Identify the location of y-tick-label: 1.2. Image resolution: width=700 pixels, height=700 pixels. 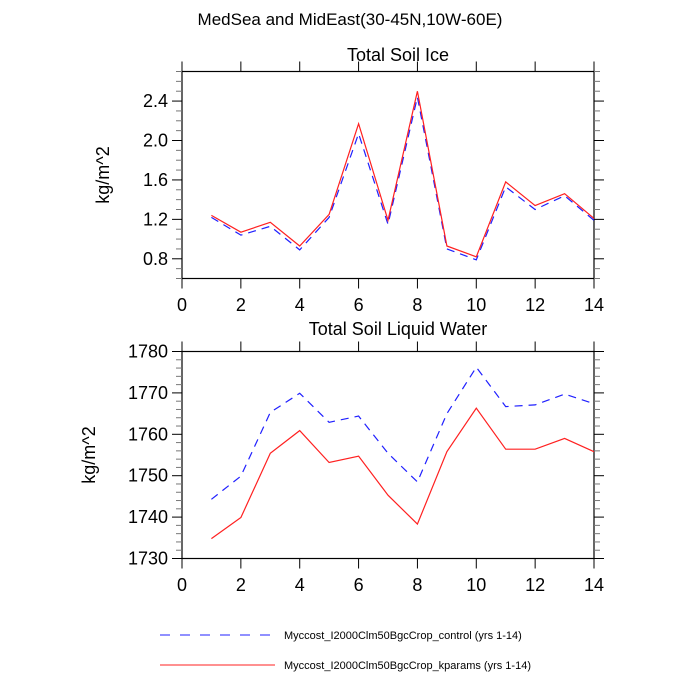
(155, 219).